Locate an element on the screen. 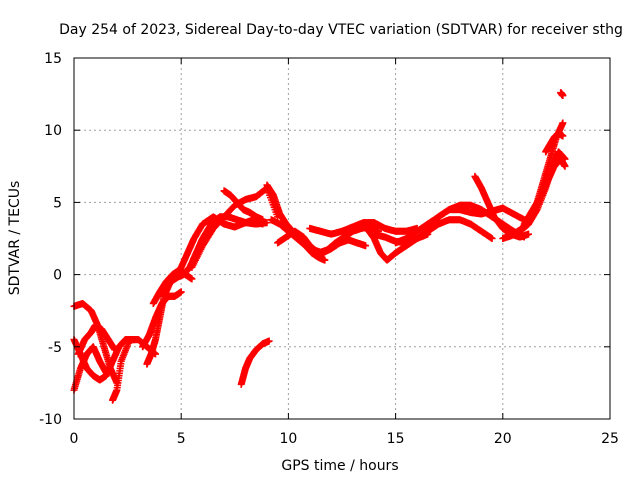 This screenshot has height=480, width=640. series-arc4 is located at coordinates (96, 339).